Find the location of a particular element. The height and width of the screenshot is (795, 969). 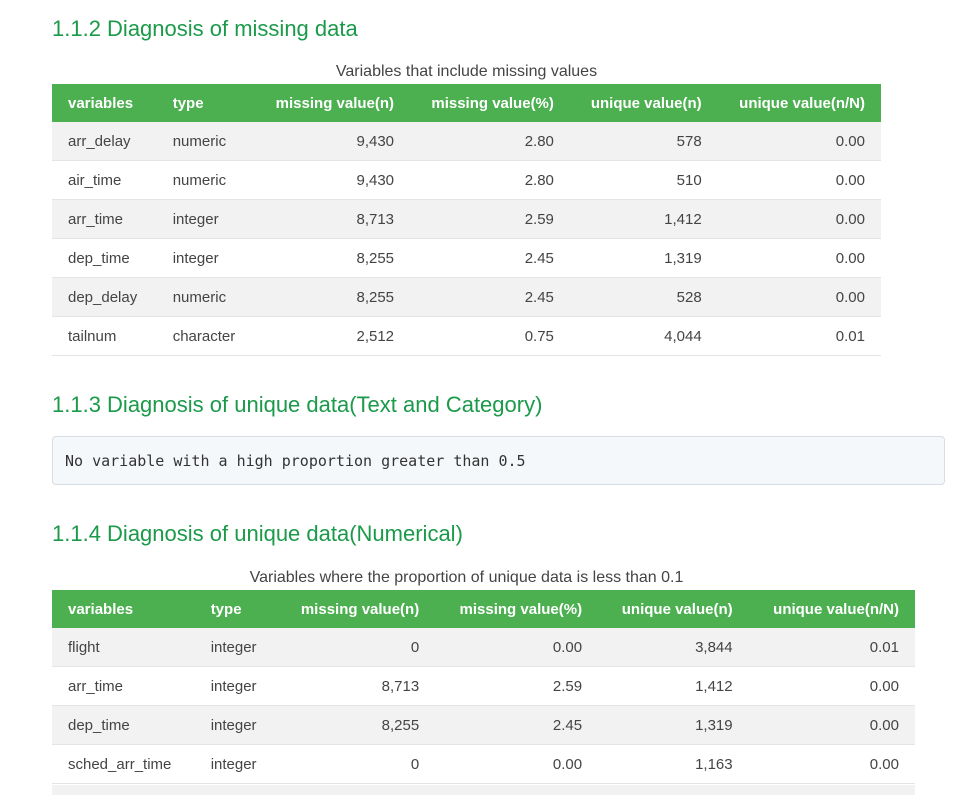

table-row: sched_arr_time integer 0 0.00 1,163 0.00 is located at coordinates (483, 764).